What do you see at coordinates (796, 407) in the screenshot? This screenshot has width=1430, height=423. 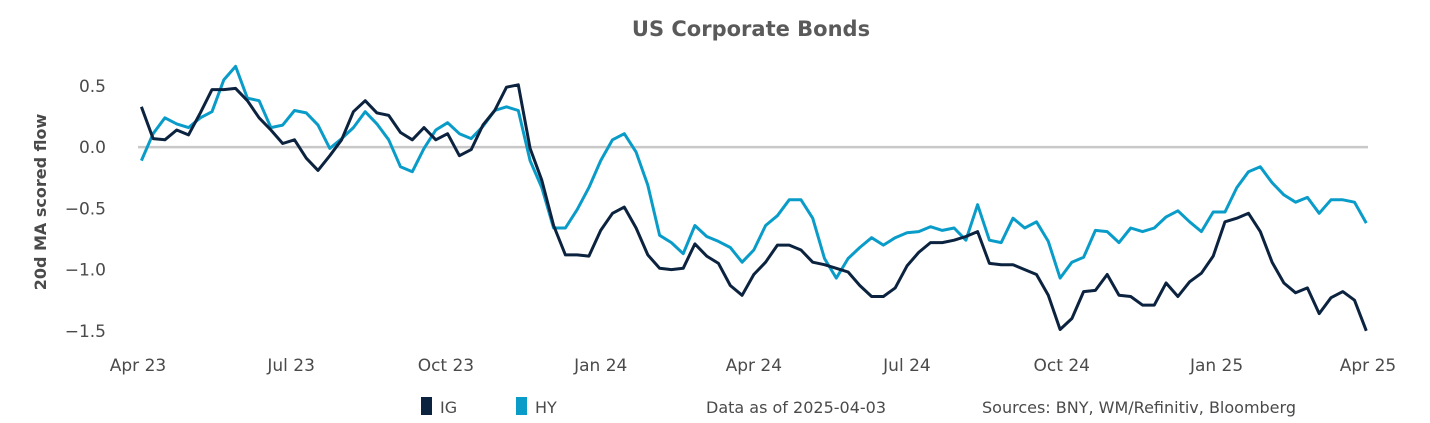 I see `data-as-of-note: Data as of 2025-04-03` at bounding box center [796, 407].